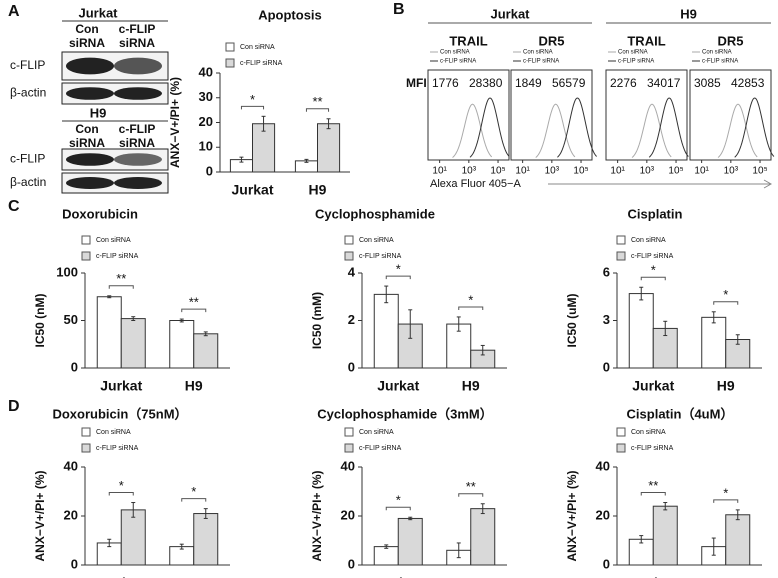 The height and width of the screenshot is (578, 778). I want to click on mfi-value: 1776, so click(445, 83).